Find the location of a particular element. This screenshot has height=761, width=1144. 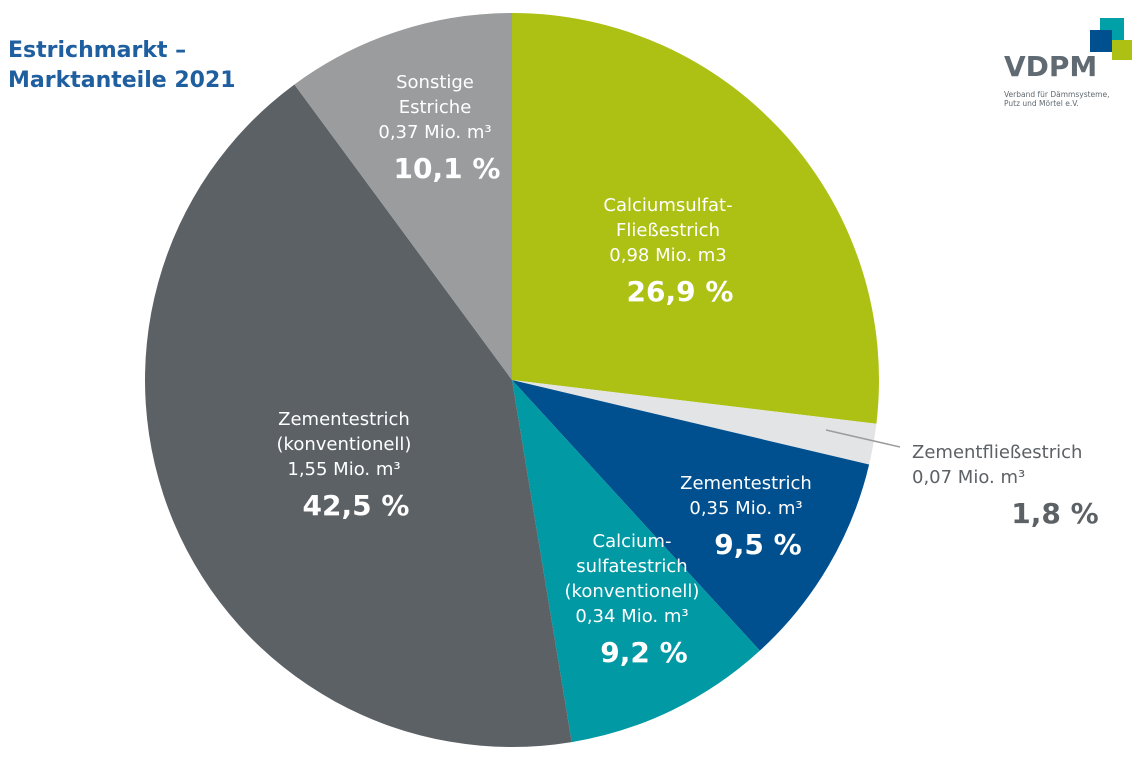

logo-subtitle-line-2: Putz und Mörtel e.V. is located at coordinates (1041, 103).